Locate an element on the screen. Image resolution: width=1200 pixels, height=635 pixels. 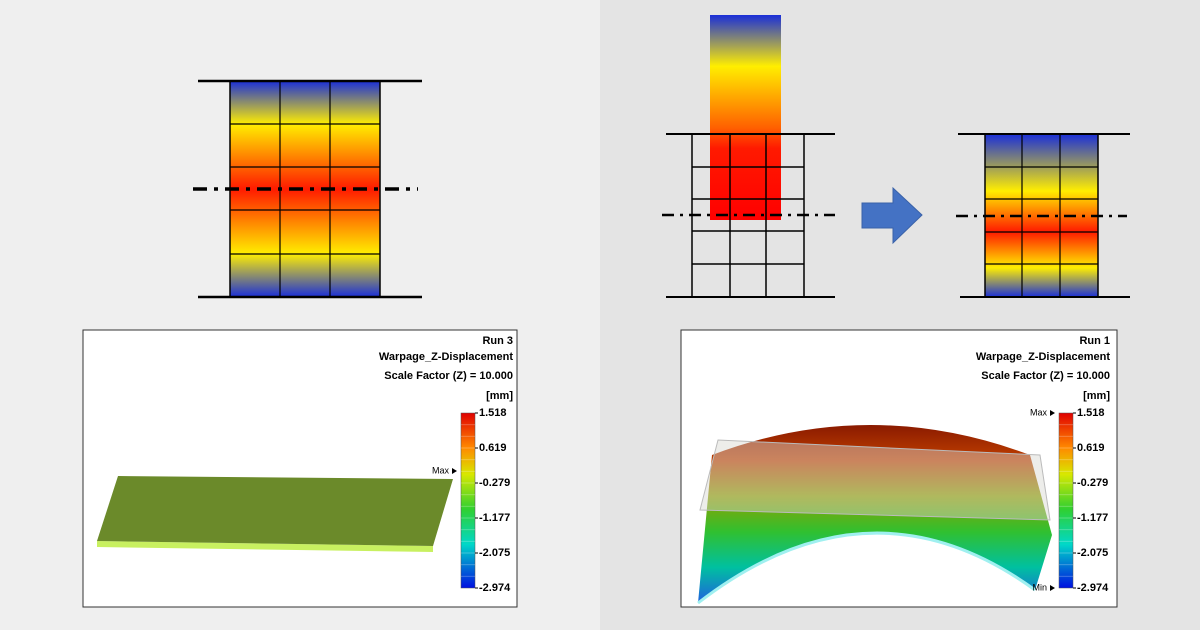
left-diagram is located at coordinates (307, 189).